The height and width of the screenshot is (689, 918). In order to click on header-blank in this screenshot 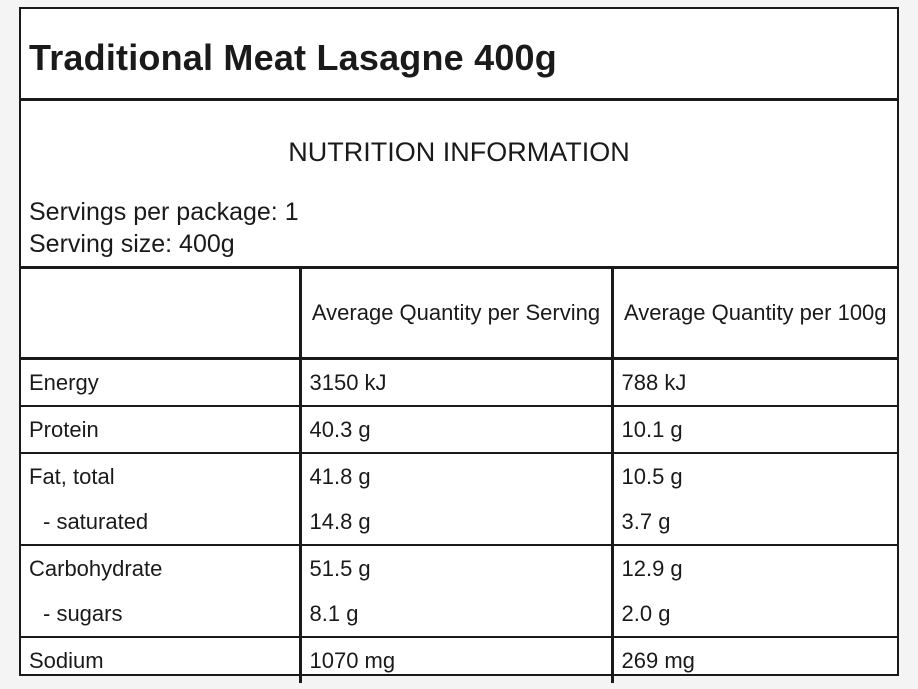, I will do `click(161, 314)`.